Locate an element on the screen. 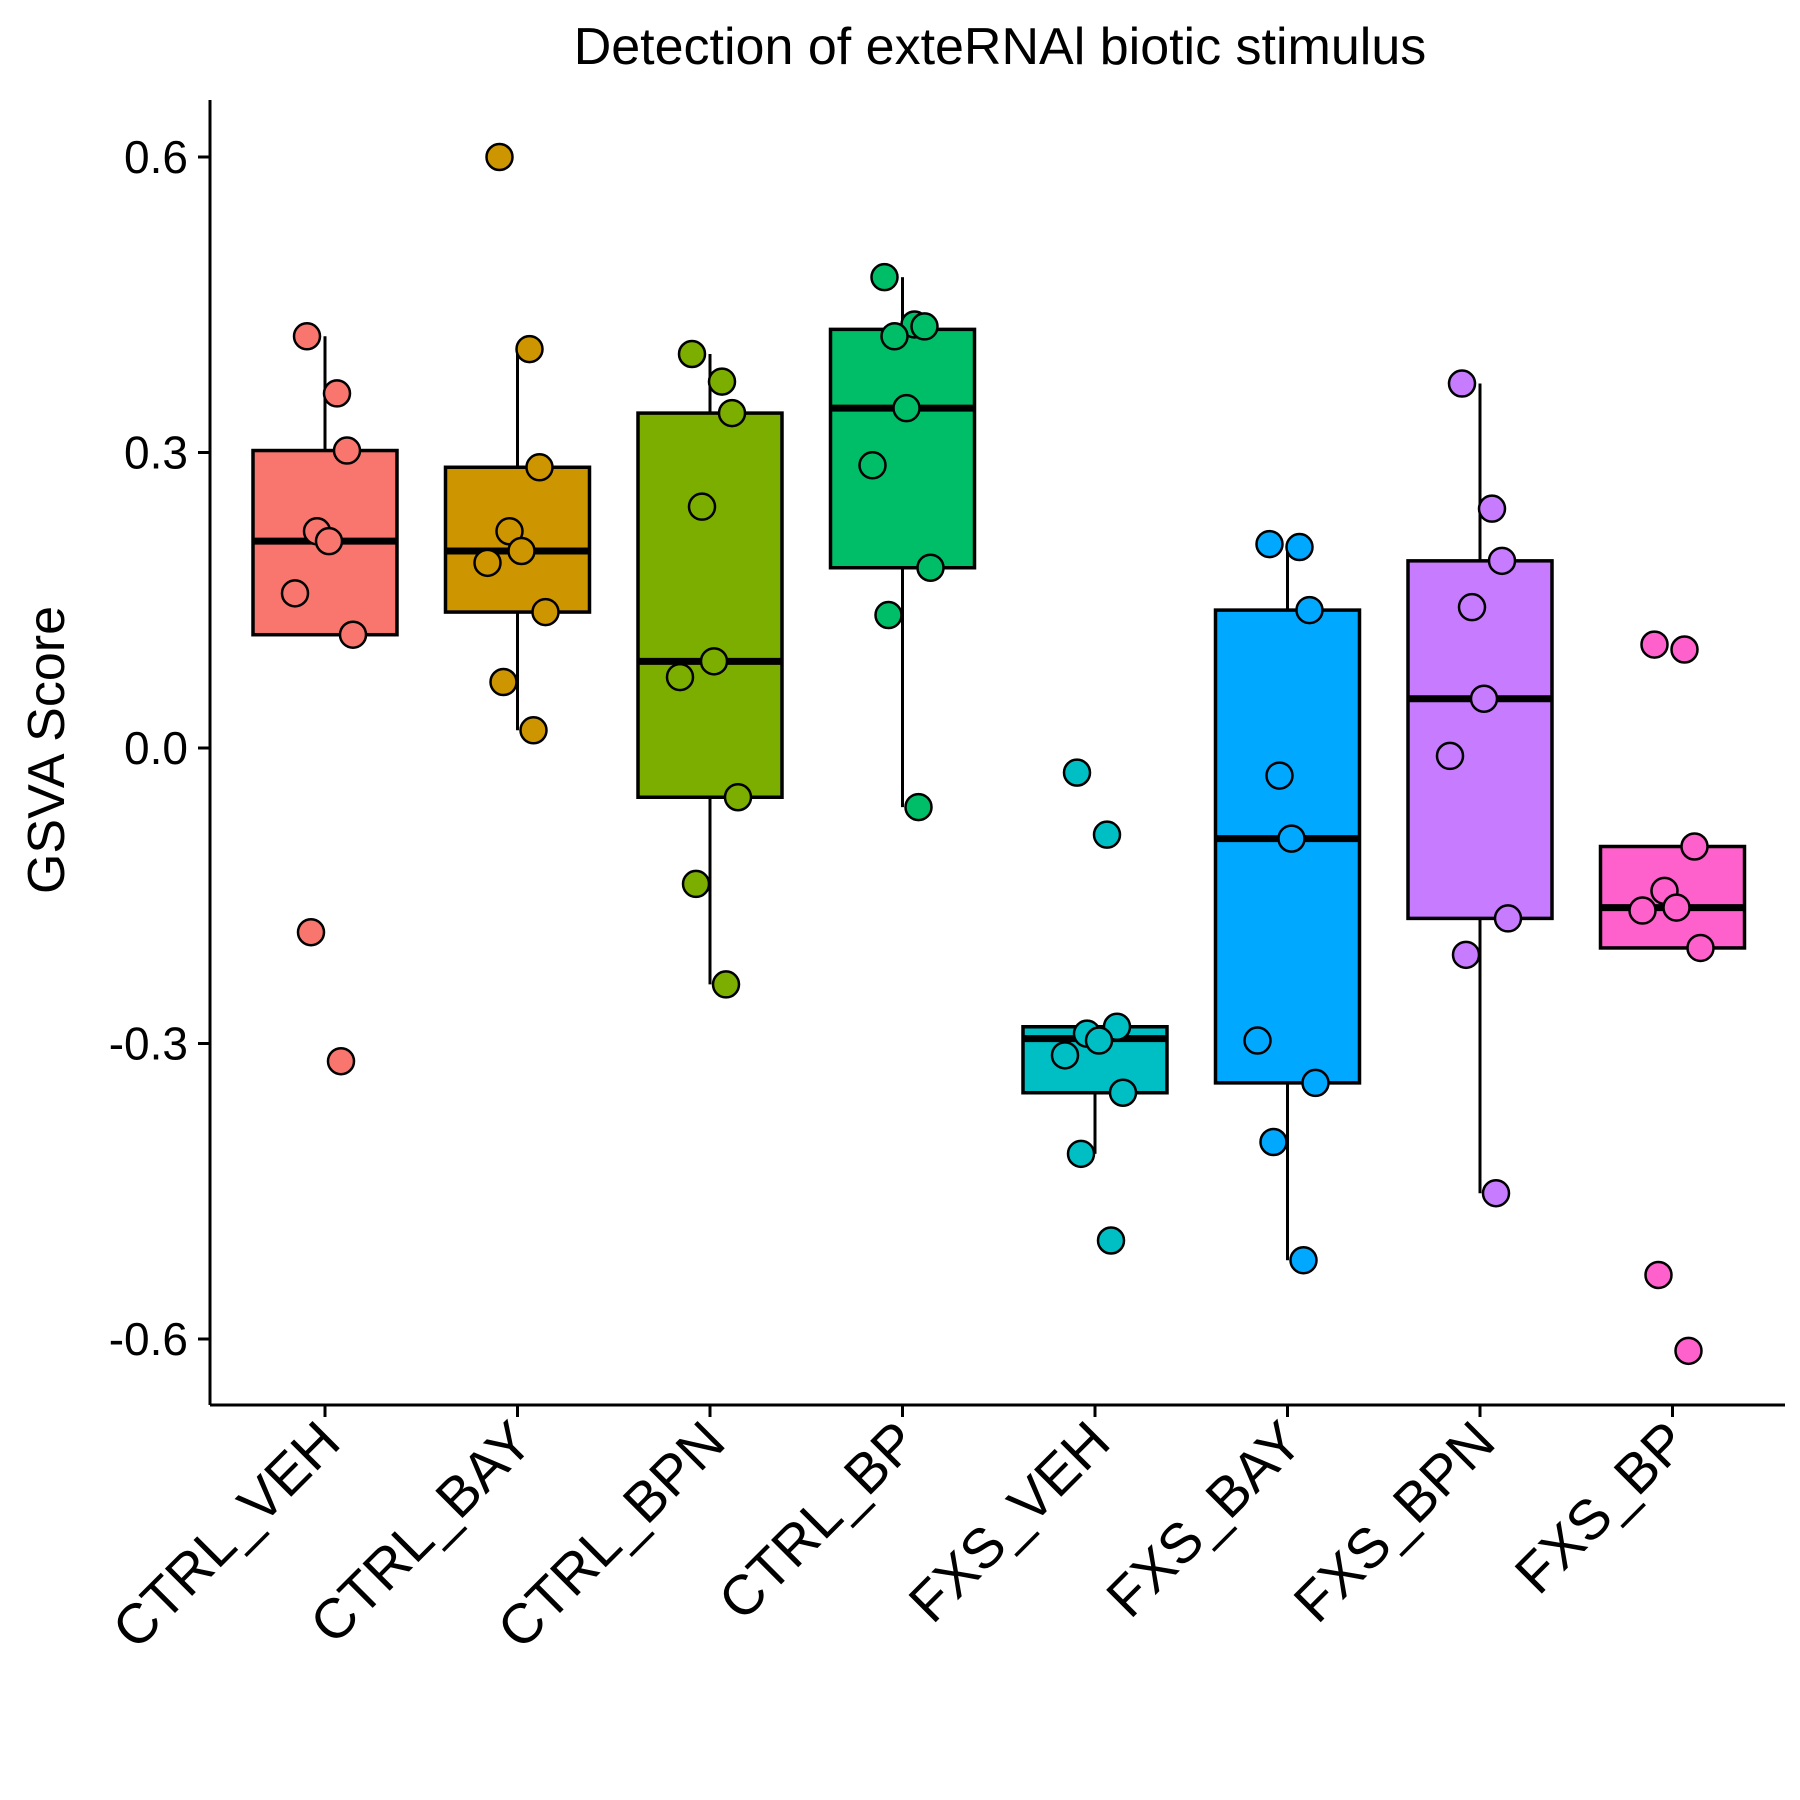  chart-title: Detection of exteRNAl biotic stimulus is located at coordinates (1000, 47).